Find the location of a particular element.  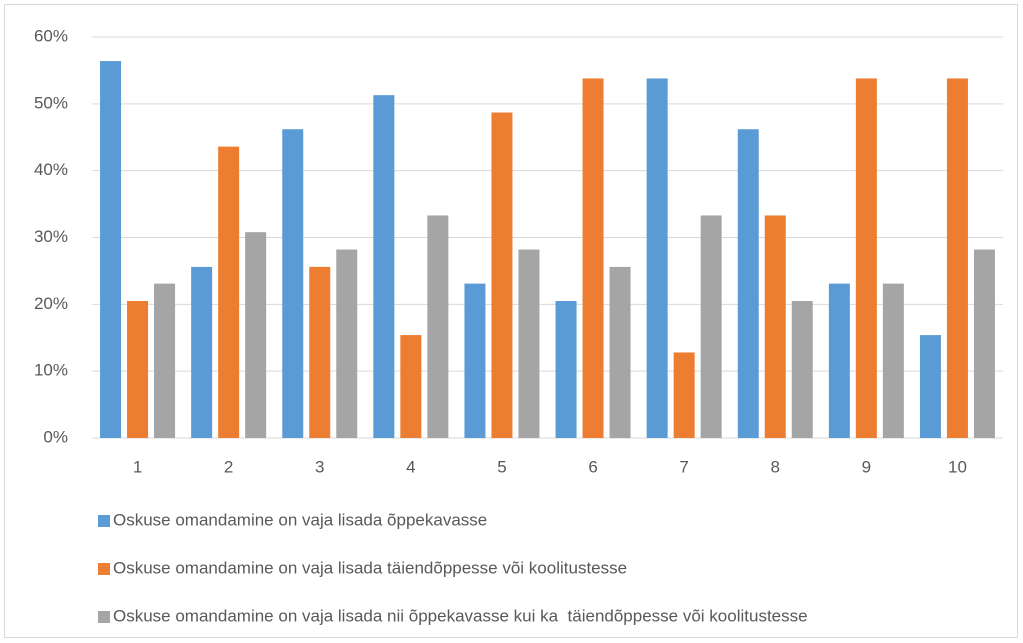

y-tick-label: 30% is located at coordinates (51, 236).